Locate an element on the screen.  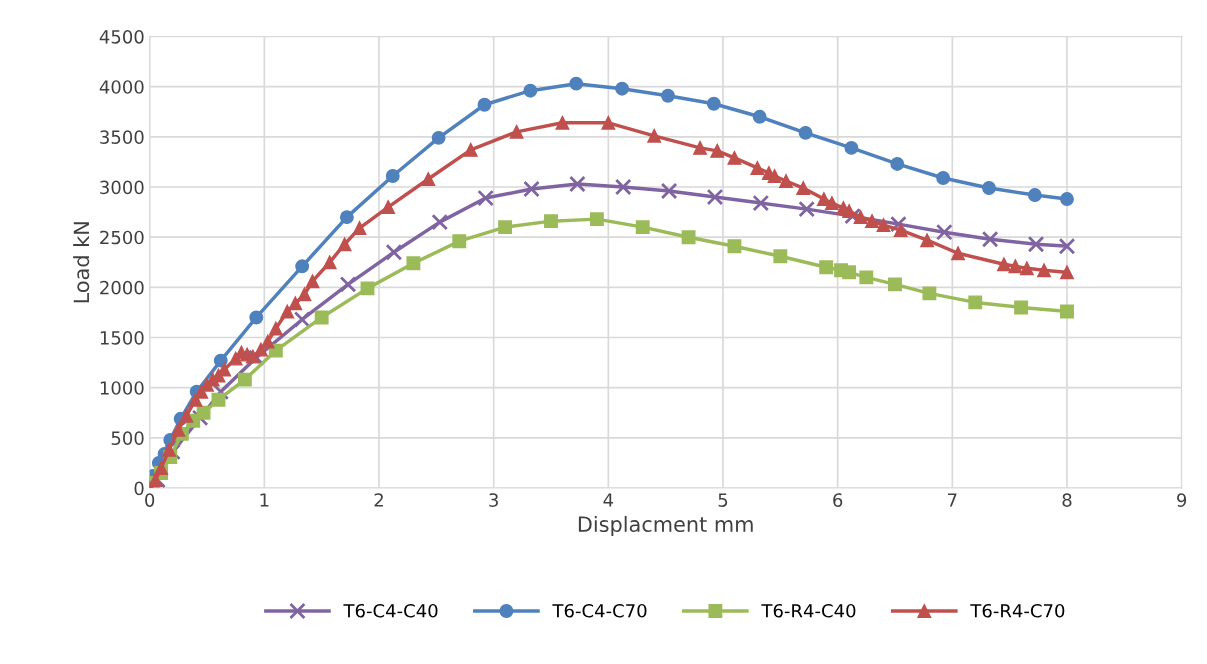
x-tick-label: 7 is located at coordinates (952, 500).